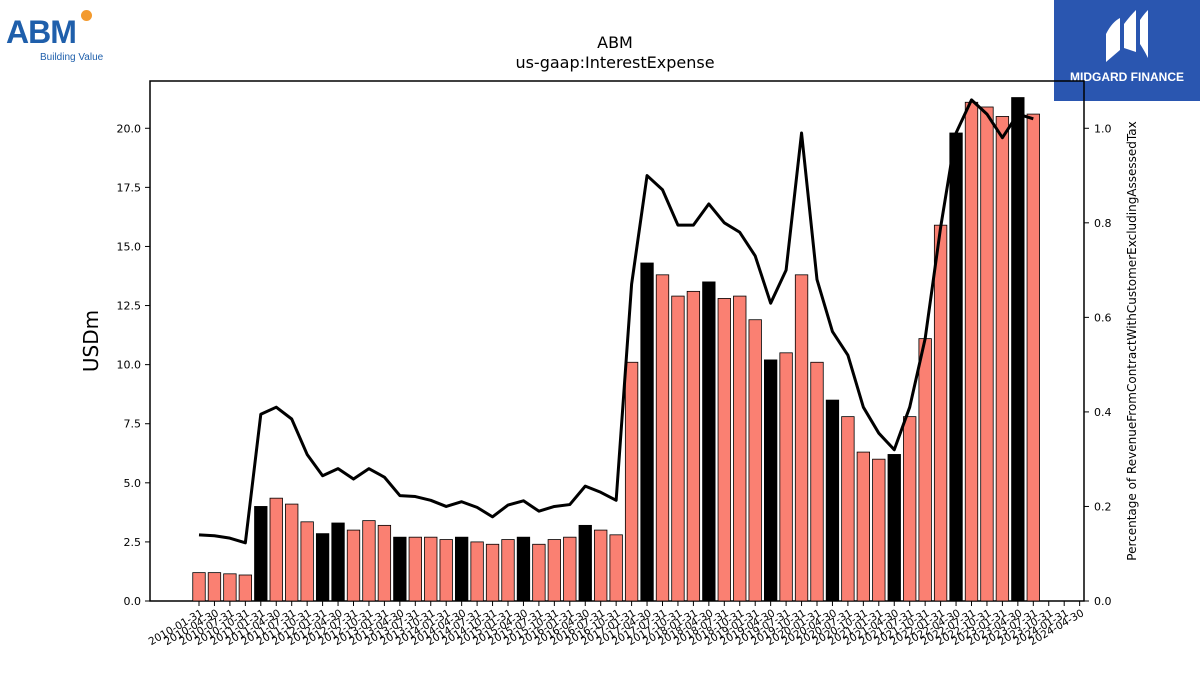 The image size is (1200, 675). What do you see at coordinates (129, 246) in the screenshot?
I see `y-tick-label: 15.0` at bounding box center [129, 246].